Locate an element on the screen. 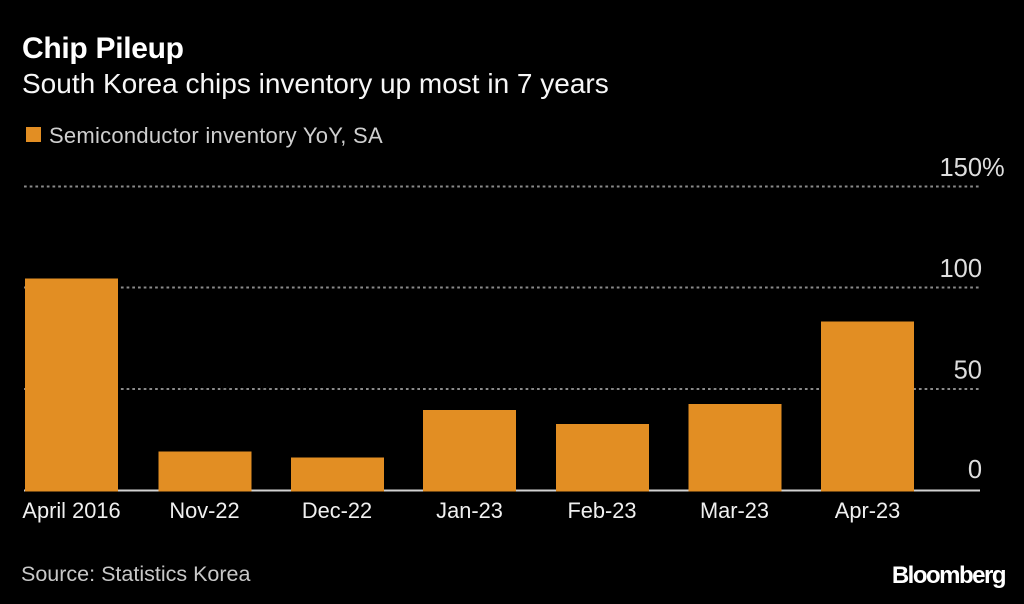  svg-text: Feb-23 is located at coordinates (601, 510).